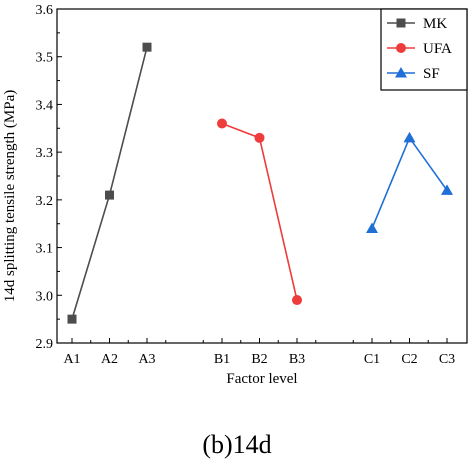 This screenshot has height=474, width=474. What do you see at coordinates (49, 177) in the screenshot?
I see `y-axis-ticks: 2.9 3.0 3.1 3.2 3.3 3.4 3.5 3.6` at bounding box center [49, 177].